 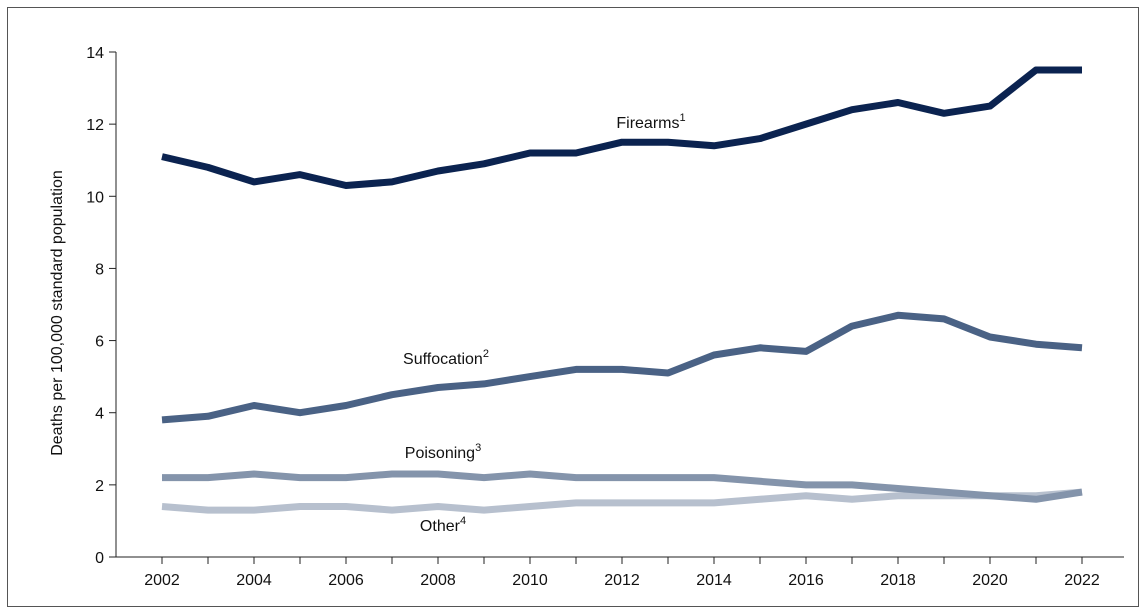 I want to click on series-label-poisoning: Poisoning3, so click(x=443, y=452).